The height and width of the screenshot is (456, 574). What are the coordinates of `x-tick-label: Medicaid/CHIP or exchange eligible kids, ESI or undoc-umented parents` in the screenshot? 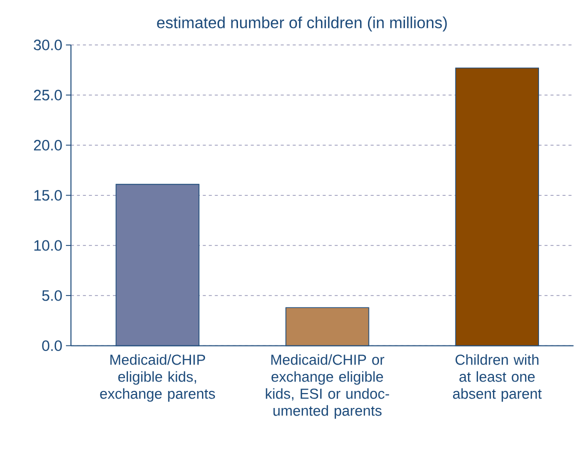 It's located at (328, 386).